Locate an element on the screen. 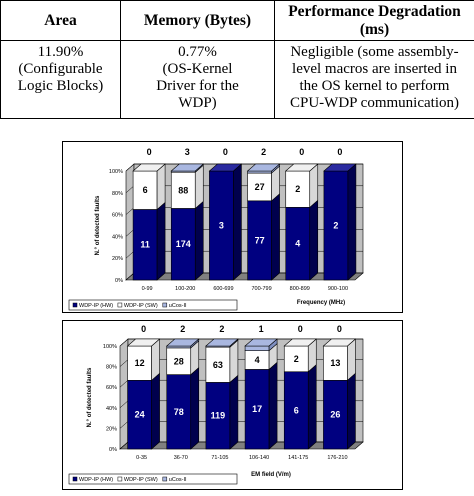 The image size is (474, 496). freq-data-label-wdp-ip-sw-700-799: 27 is located at coordinates (260, 187).